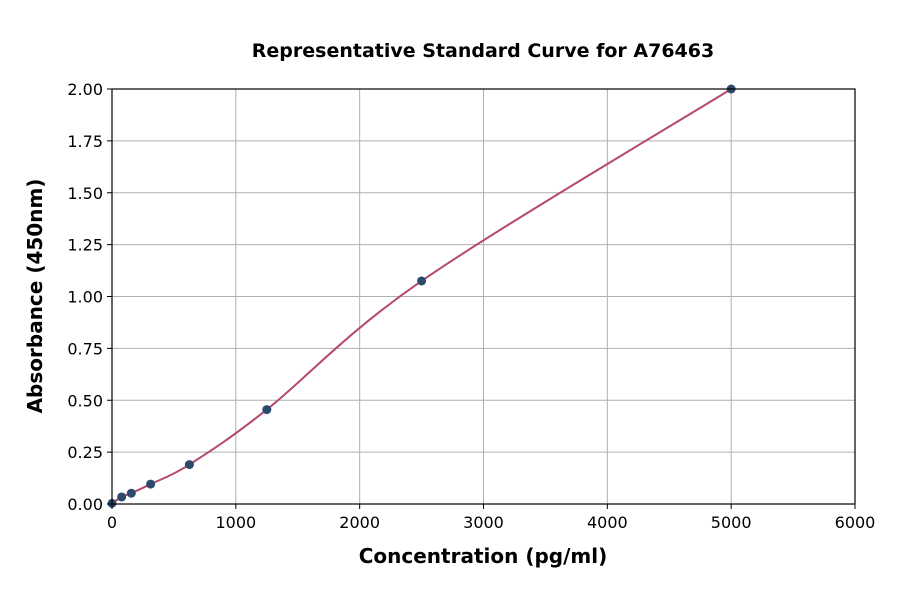  I want to click on y-tick-label: 0.00, so click(85, 504).